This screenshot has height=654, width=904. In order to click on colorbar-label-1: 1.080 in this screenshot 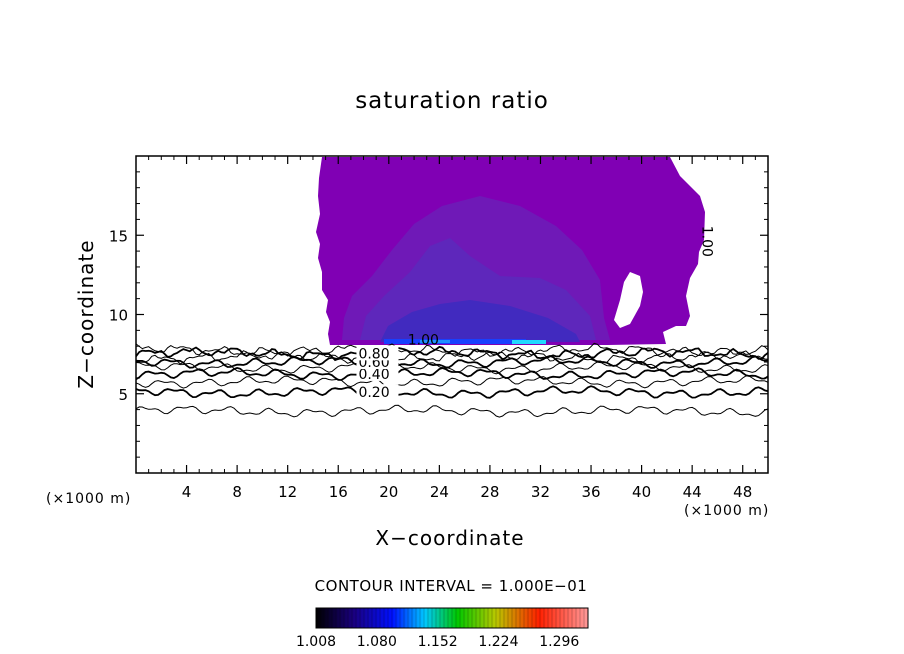, I will do `click(377, 642)`.